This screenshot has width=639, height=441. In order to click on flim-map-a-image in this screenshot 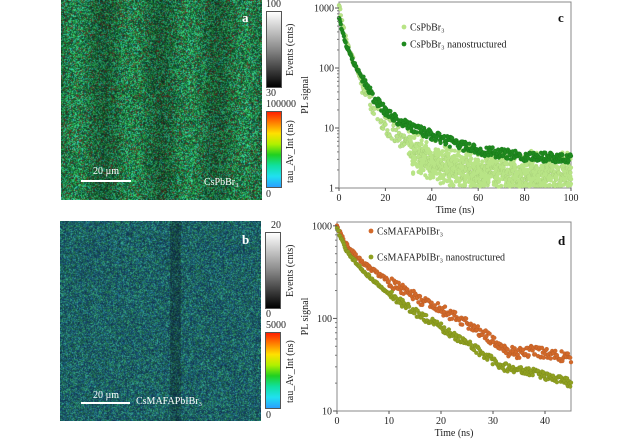, I will do `click(161, 100)`.